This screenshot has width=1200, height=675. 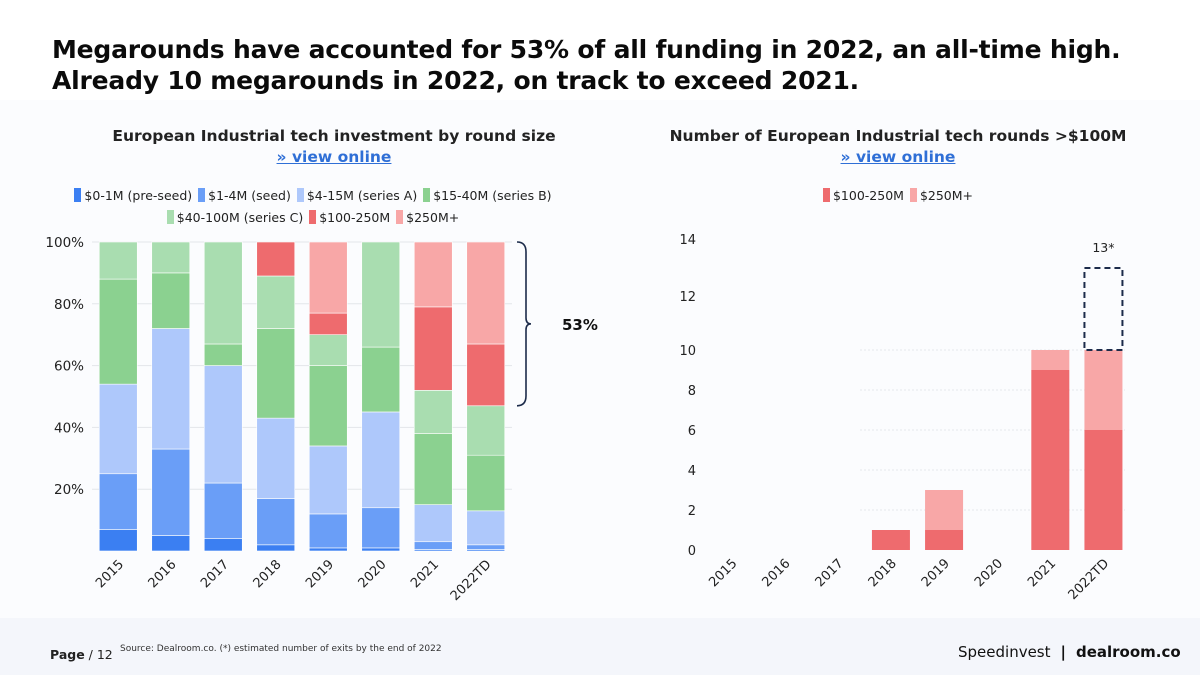 I want to click on left-chart-y-tick-label: 40%, so click(x=69, y=428).